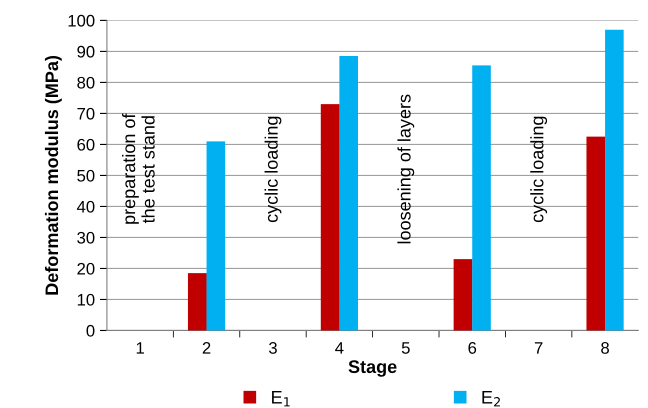 The width and height of the screenshot is (648, 408). What do you see at coordinates (206, 348) in the screenshot?
I see `x-tick-label: 2` at bounding box center [206, 348].